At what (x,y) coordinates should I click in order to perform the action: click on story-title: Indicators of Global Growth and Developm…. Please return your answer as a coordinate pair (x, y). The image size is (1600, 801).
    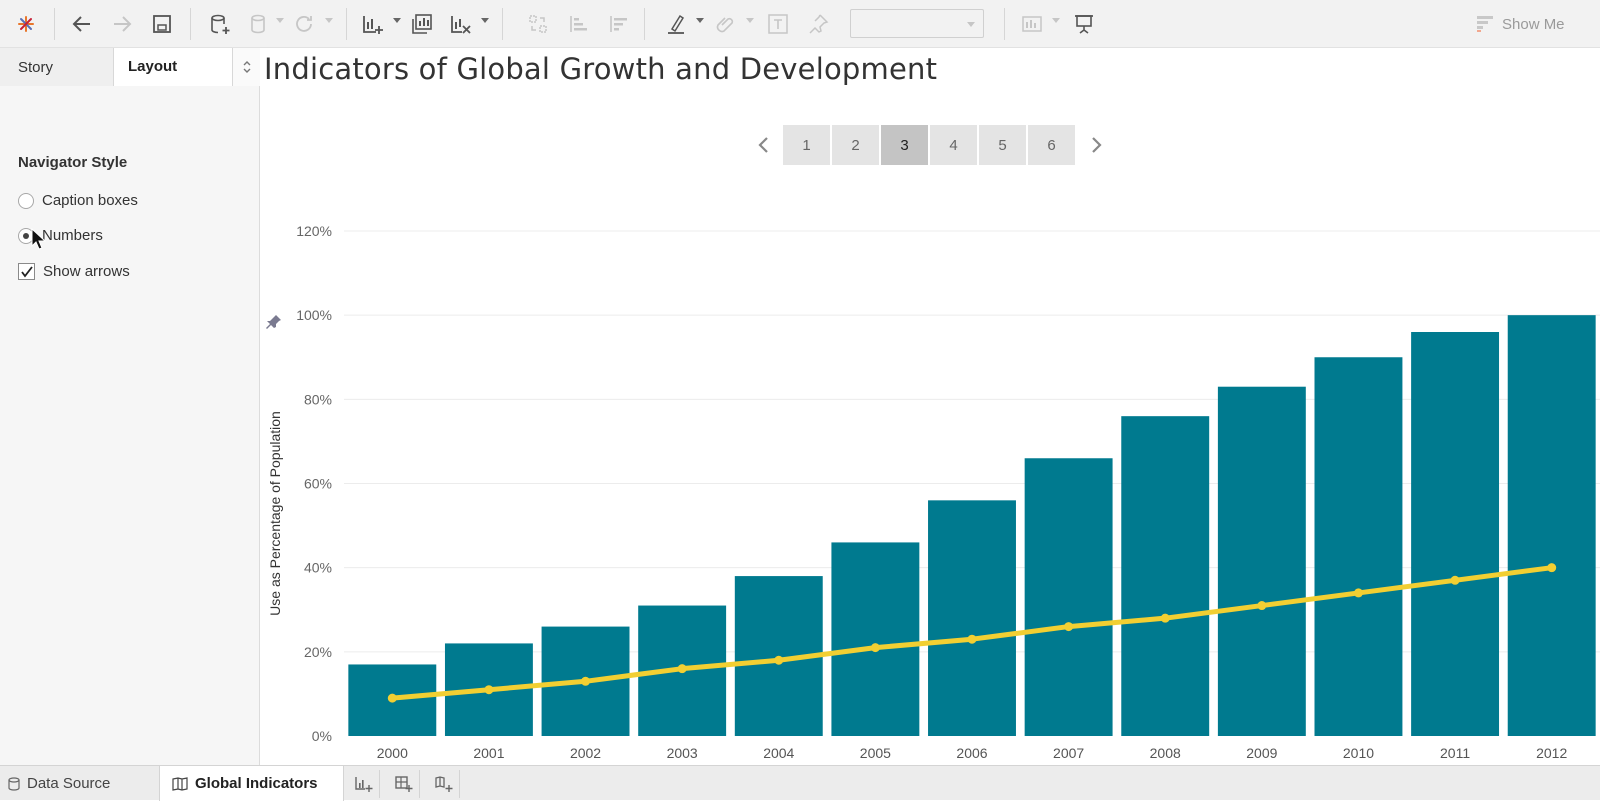
    Looking at the image, I should click on (601, 69).